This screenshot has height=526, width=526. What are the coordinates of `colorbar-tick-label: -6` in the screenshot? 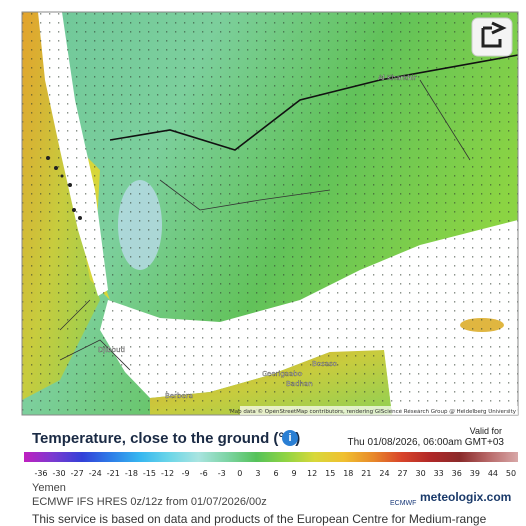 It's located at (204, 473).